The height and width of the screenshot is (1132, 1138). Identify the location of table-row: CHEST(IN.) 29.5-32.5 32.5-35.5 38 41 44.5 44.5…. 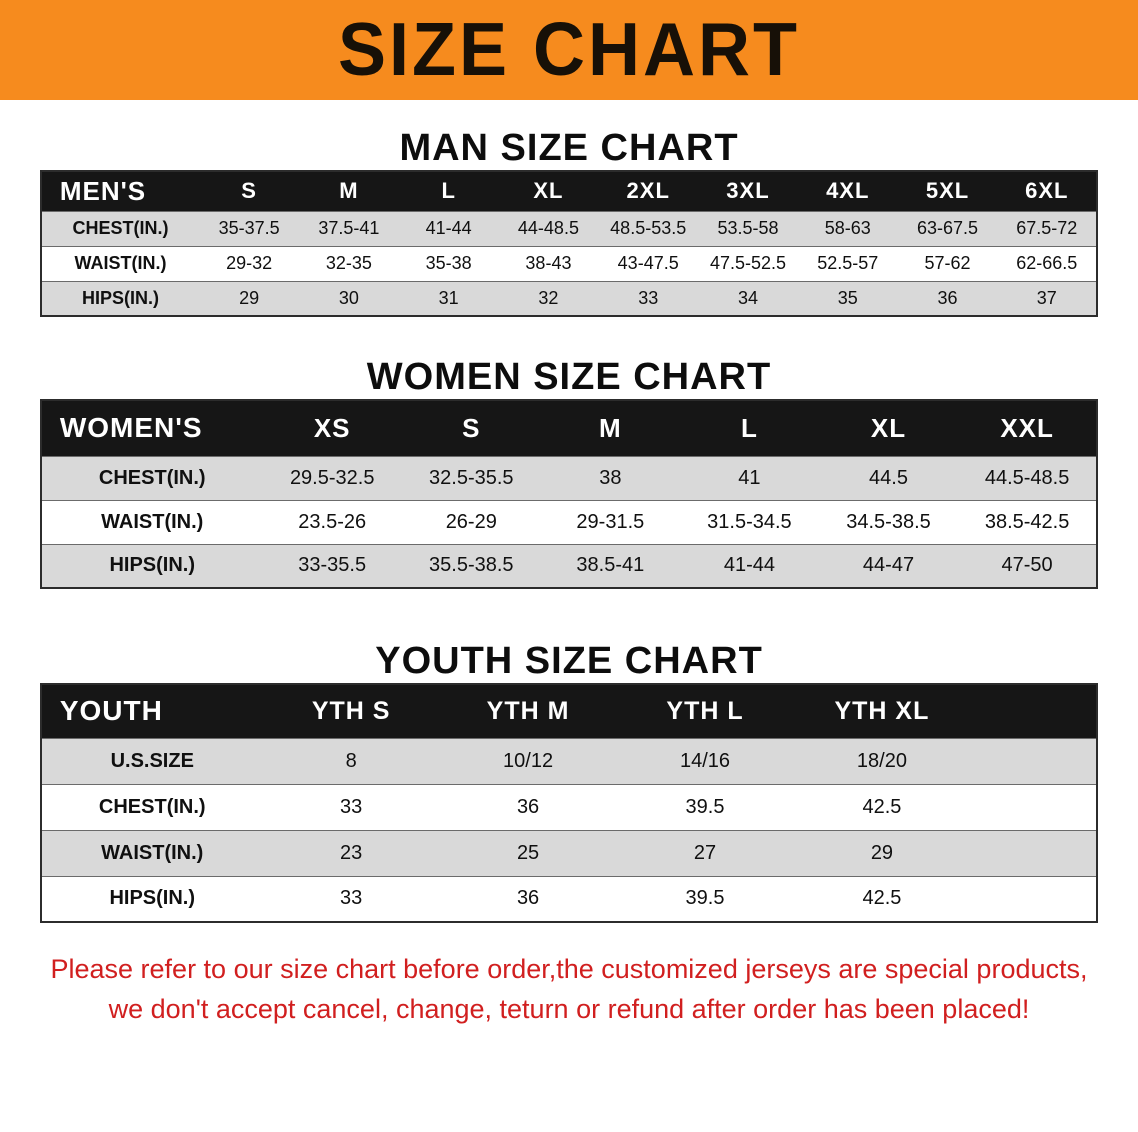
(569, 478).